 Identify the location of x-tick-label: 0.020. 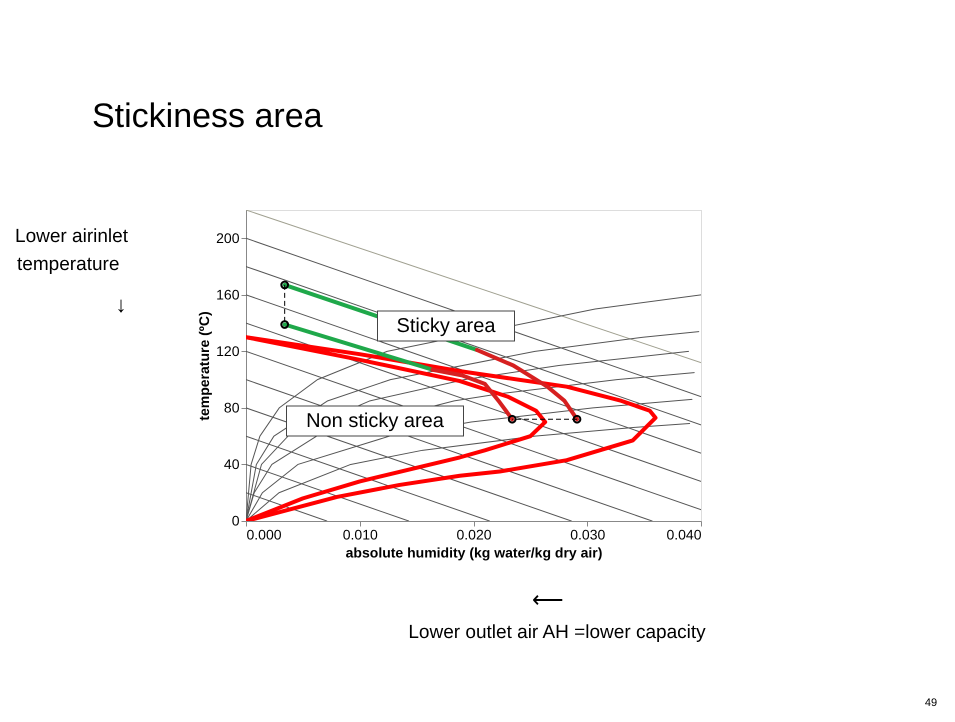
(474, 534).